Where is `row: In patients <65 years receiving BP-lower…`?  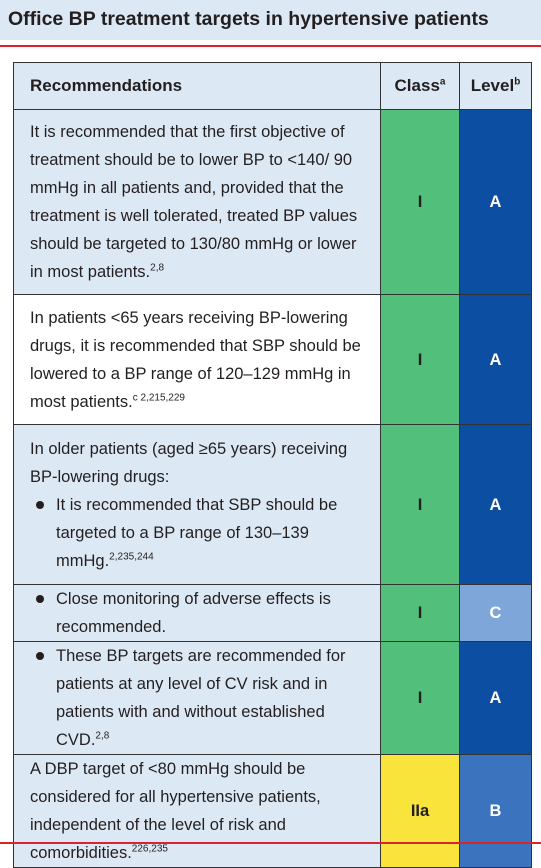 row: In patients <65 years receiving BP-lower… is located at coordinates (272, 359).